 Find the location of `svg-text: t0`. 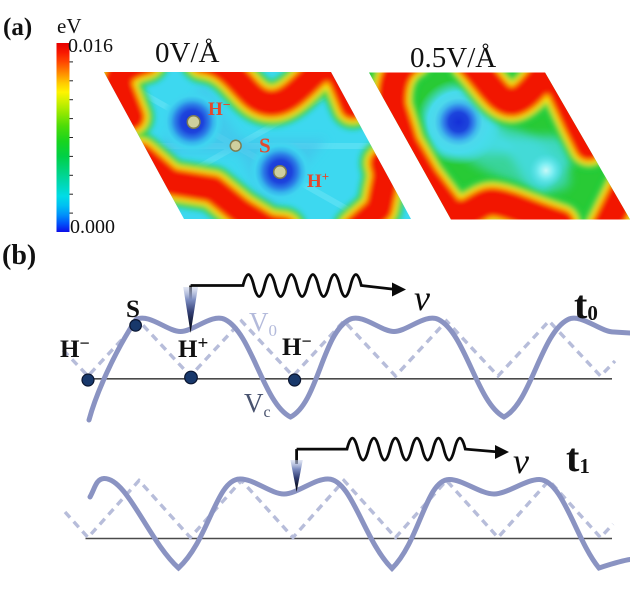

svg-text: t0 is located at coordinates (586, 304).